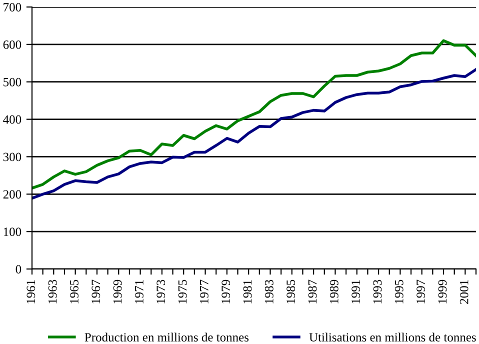 The width and height of the screenshot is (479, 344). Describe the element at coordinates (96, 292) in the screenshot. I see `x-tick-label: 1967` at that location.